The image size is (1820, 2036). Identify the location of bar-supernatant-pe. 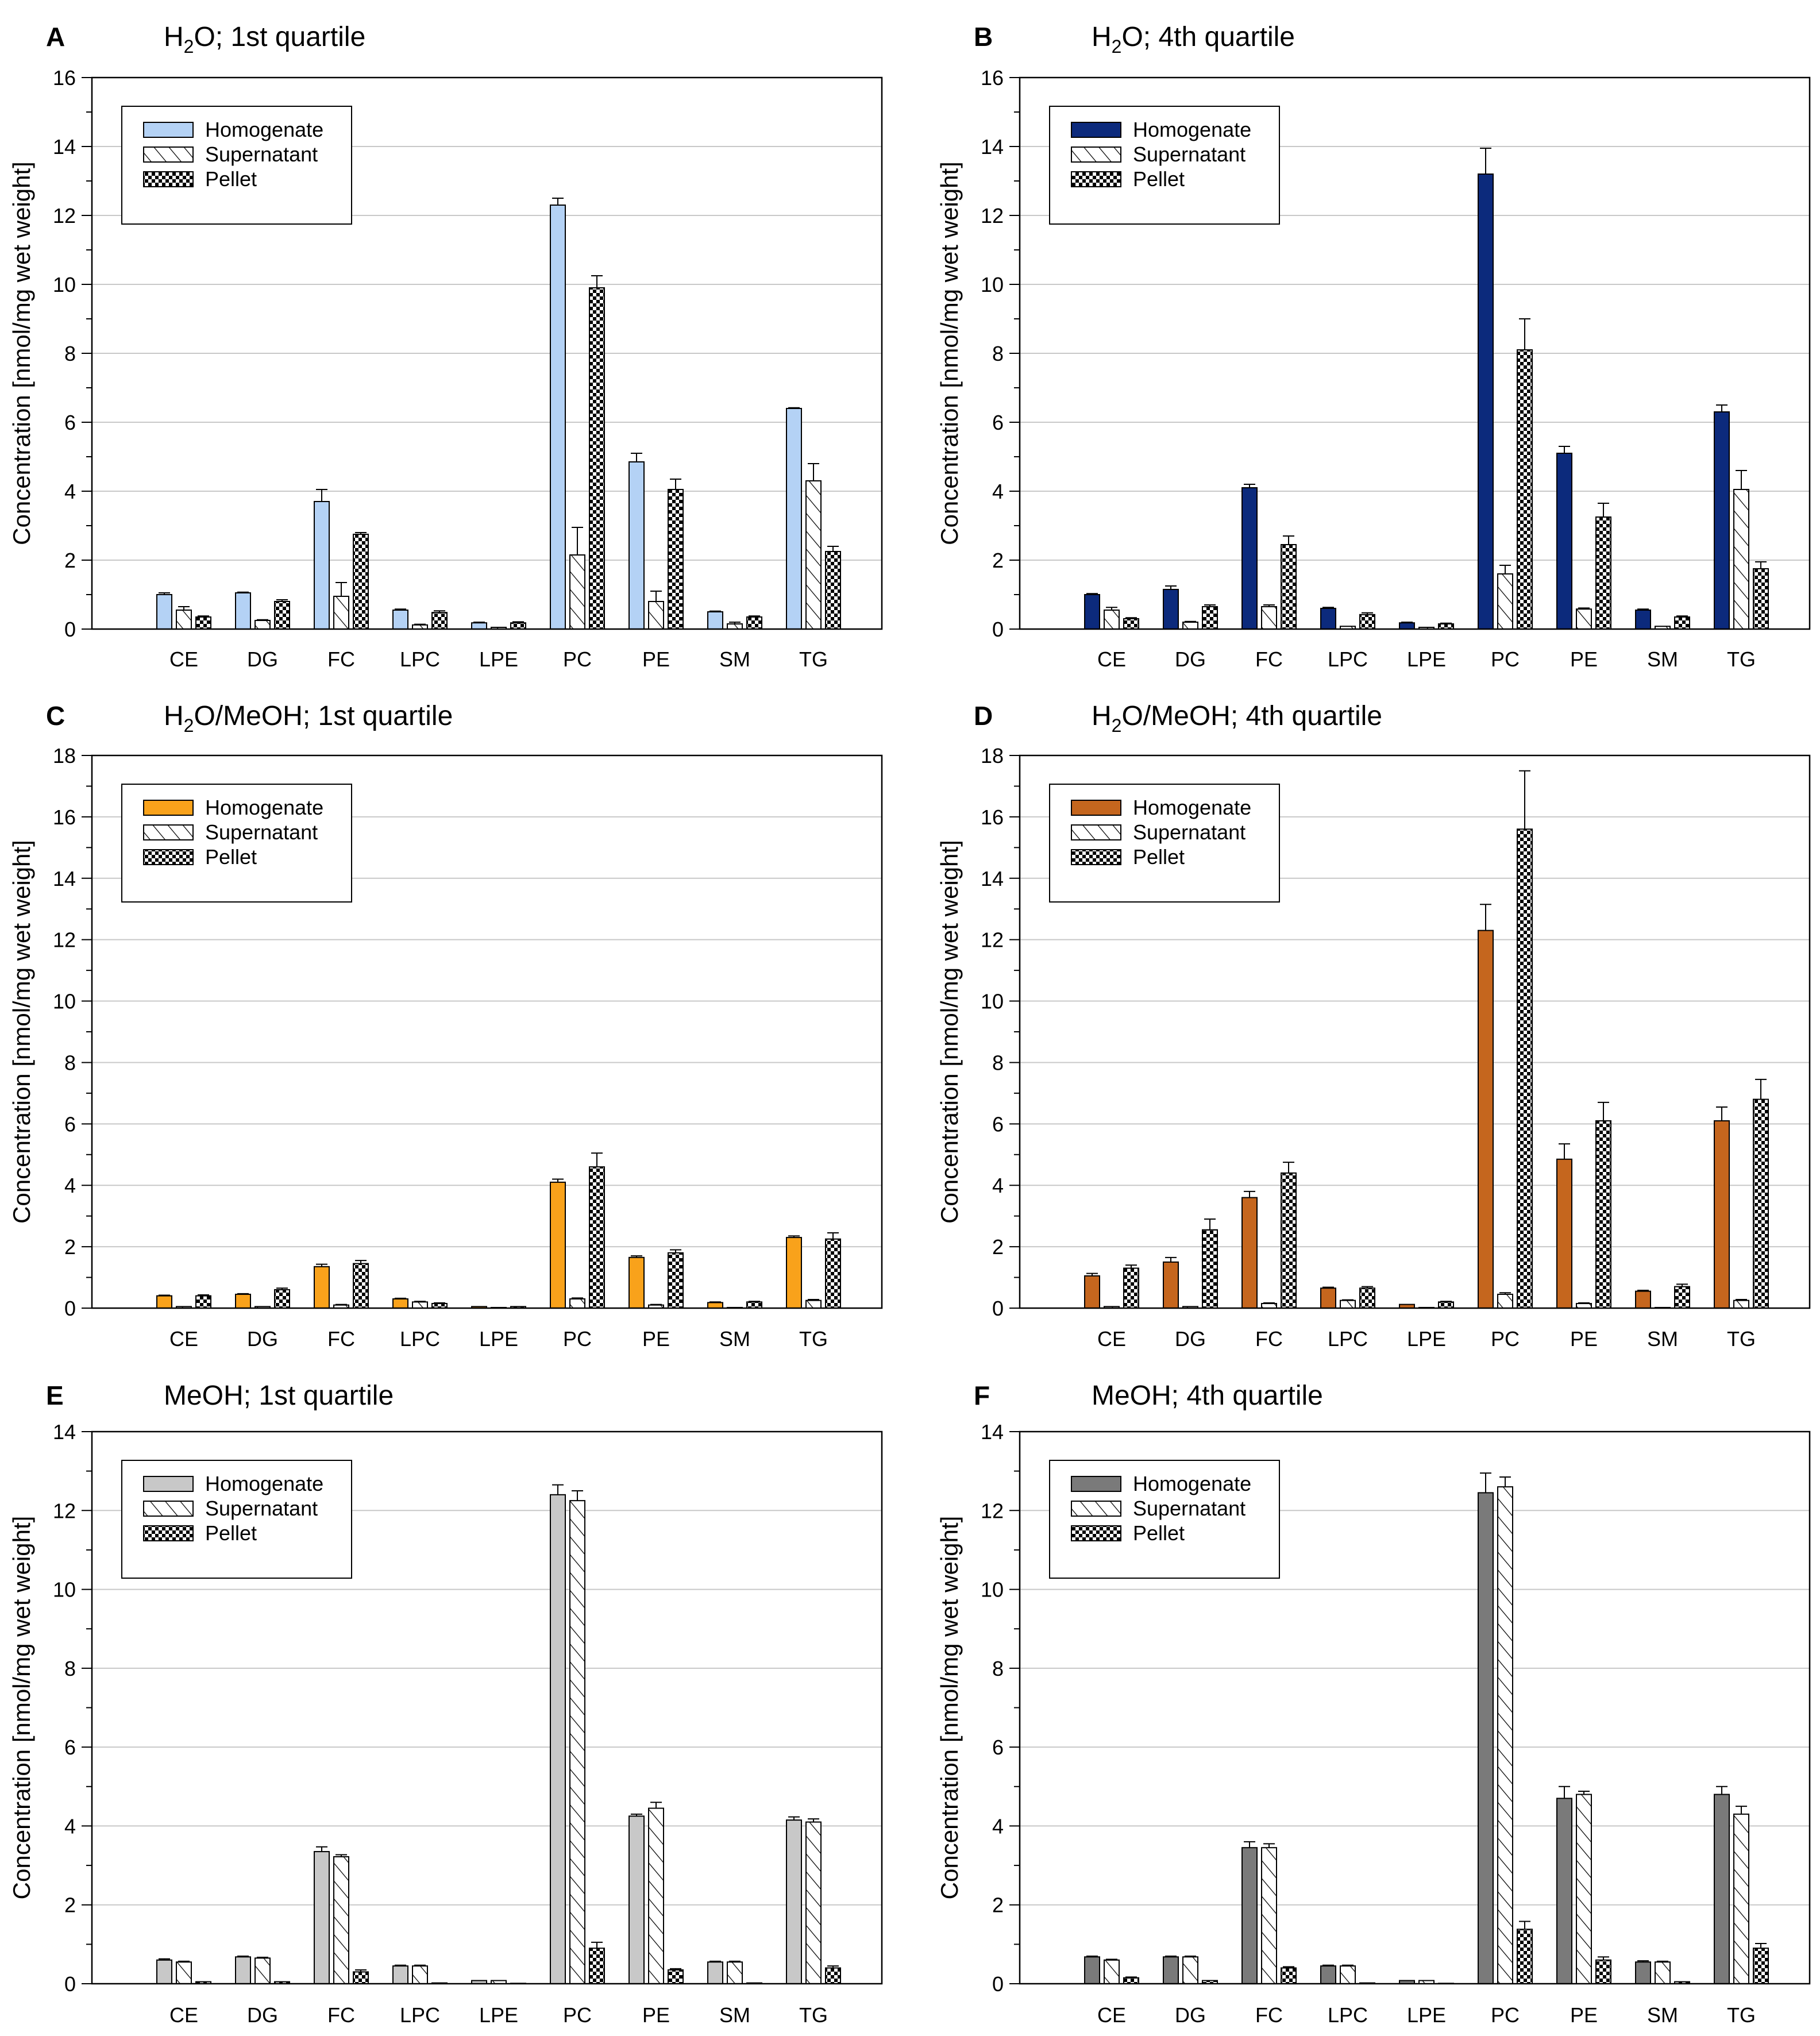
(656, 1896).